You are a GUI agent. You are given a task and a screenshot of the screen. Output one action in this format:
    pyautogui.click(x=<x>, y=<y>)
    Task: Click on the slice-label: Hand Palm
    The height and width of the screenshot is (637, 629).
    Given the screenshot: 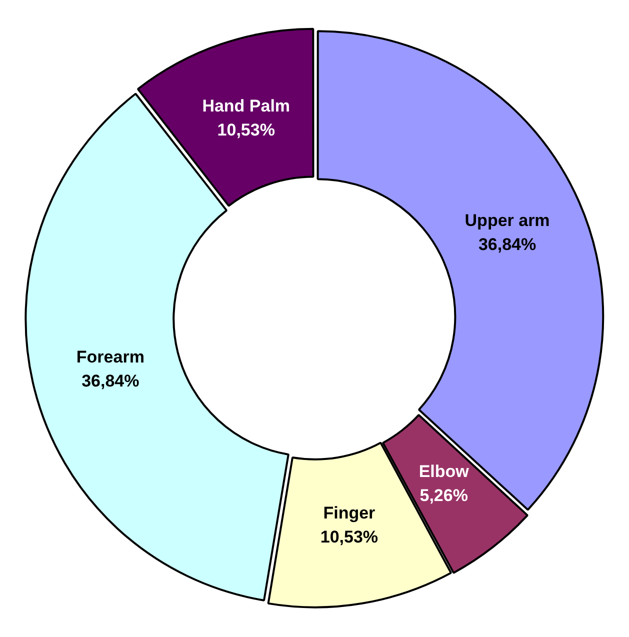 What is the action you would take?
    pyautogui.click(x=246, y=106)
    